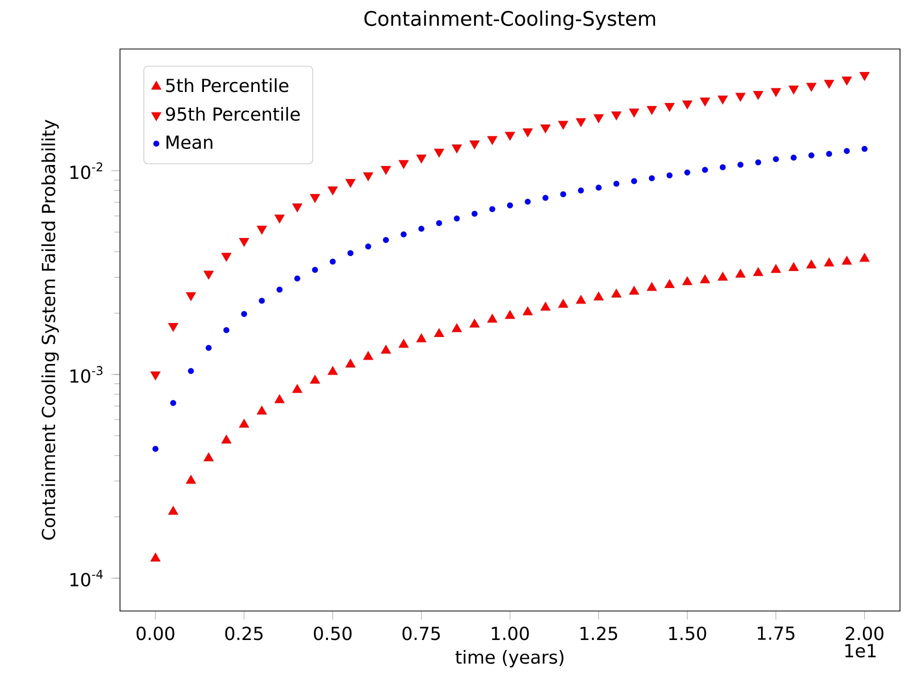 This screenshot has width=909, height=685. What do you see at coordinates (86, 374) in the screenshot?
I see `y-tick-label: 10$^{-3}$` at bounding box center [86, 374].